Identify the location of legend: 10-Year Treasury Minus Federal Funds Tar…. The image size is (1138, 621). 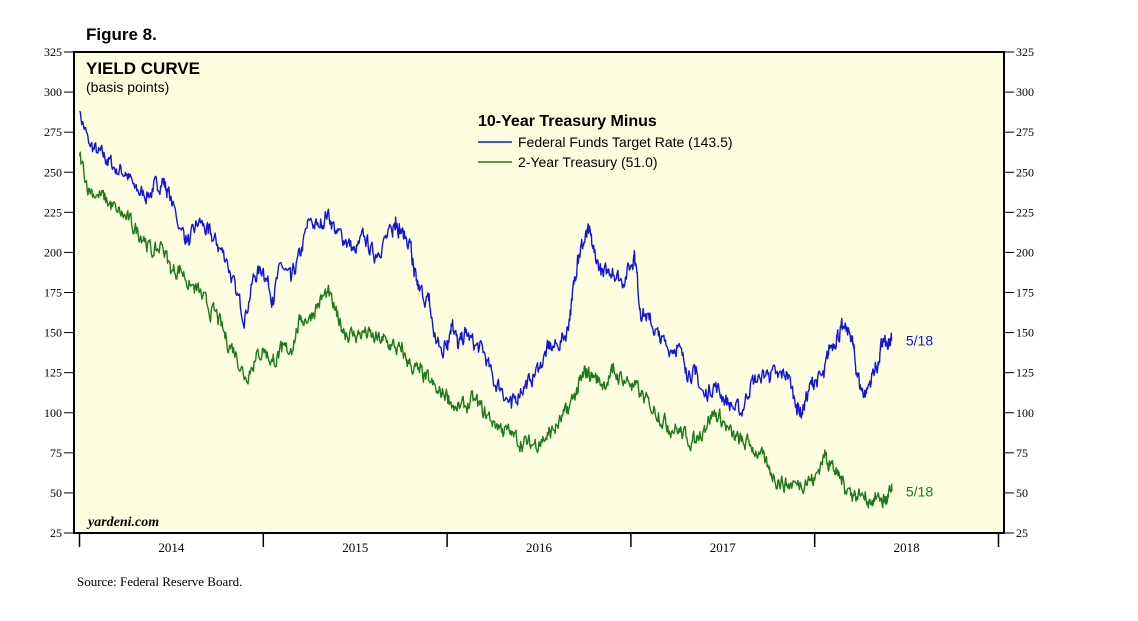
(605, 141).